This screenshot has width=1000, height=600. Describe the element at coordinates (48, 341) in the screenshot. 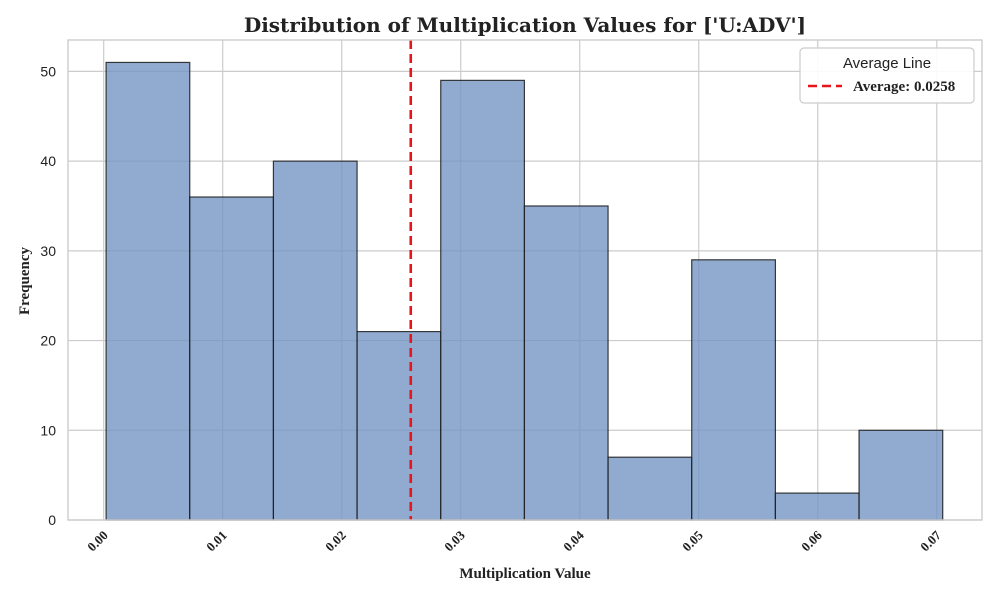

I see `y-tick-label: 20` at that location.